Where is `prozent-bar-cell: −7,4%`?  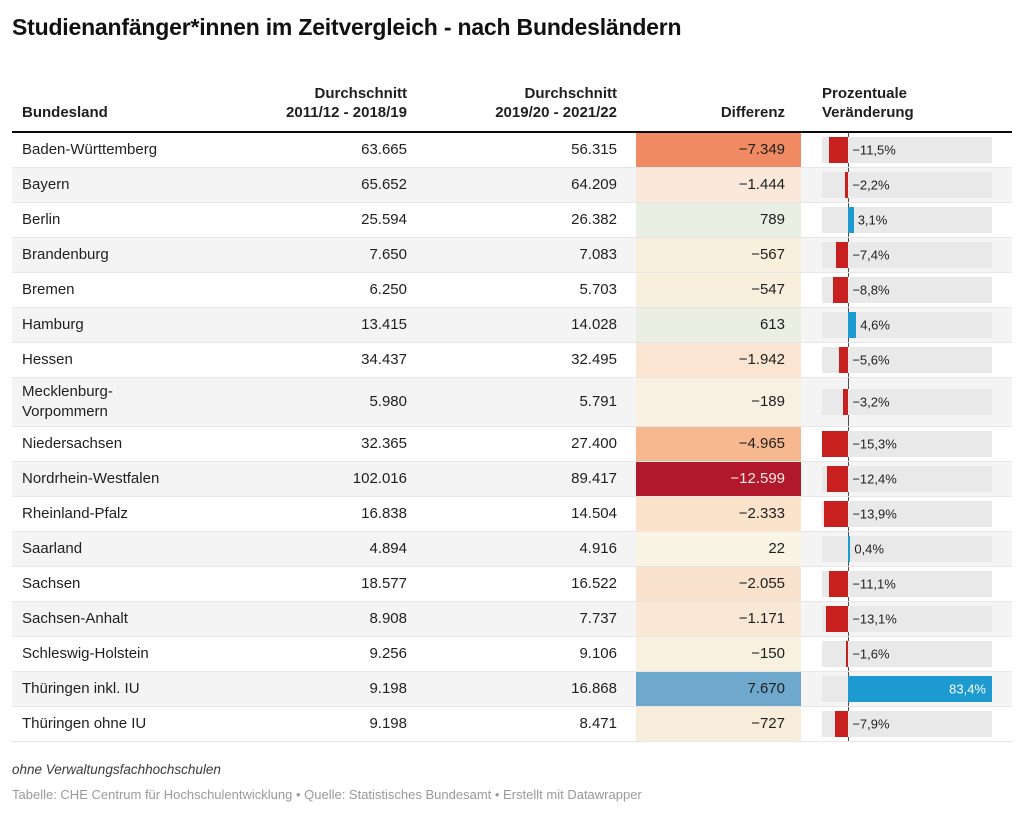
prozent-bar-cell: −7,4% is located at coordinates (906, 255).